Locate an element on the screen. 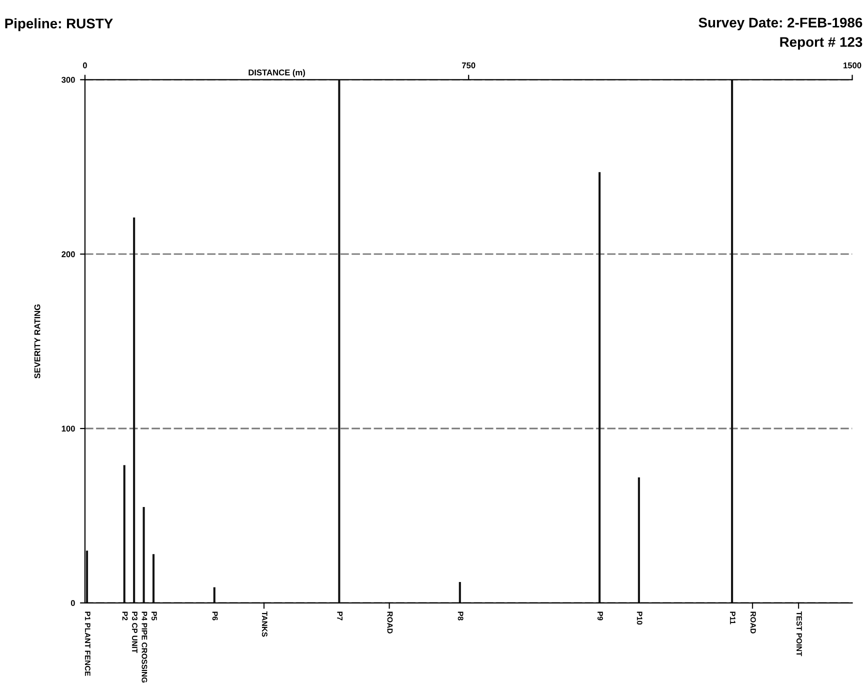  chart-title: Pipeline: RUSTY is located at coordinates (59, 25).